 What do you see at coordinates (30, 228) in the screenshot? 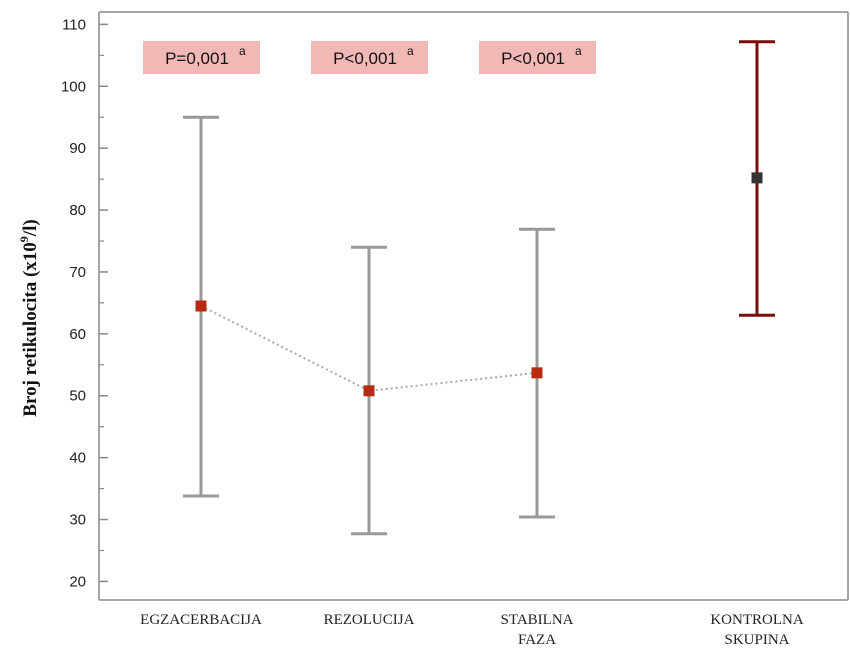
I see `y-axis-label-tail: /l)` at bounding box center [30, 228].